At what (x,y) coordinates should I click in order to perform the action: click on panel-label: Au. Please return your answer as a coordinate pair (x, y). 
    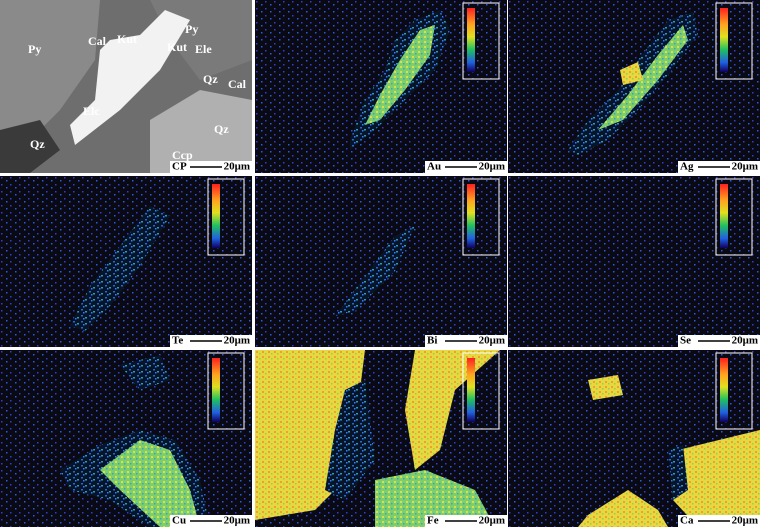
    Looking at the image, I should click on (434, 167).